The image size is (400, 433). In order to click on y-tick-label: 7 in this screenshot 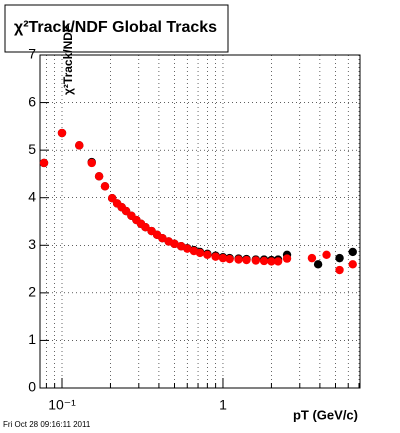, I will do `click(32, 54)`.